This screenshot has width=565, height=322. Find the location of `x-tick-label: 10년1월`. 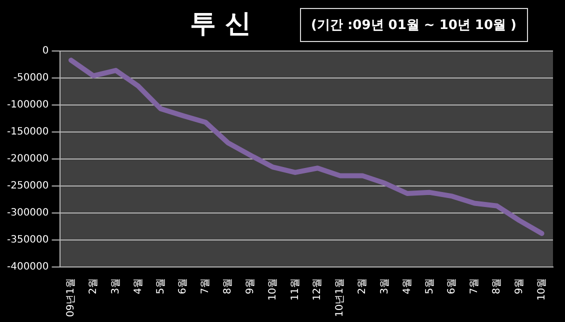

x-tick-label: 10년1월 is located at coordinates (340, 298).